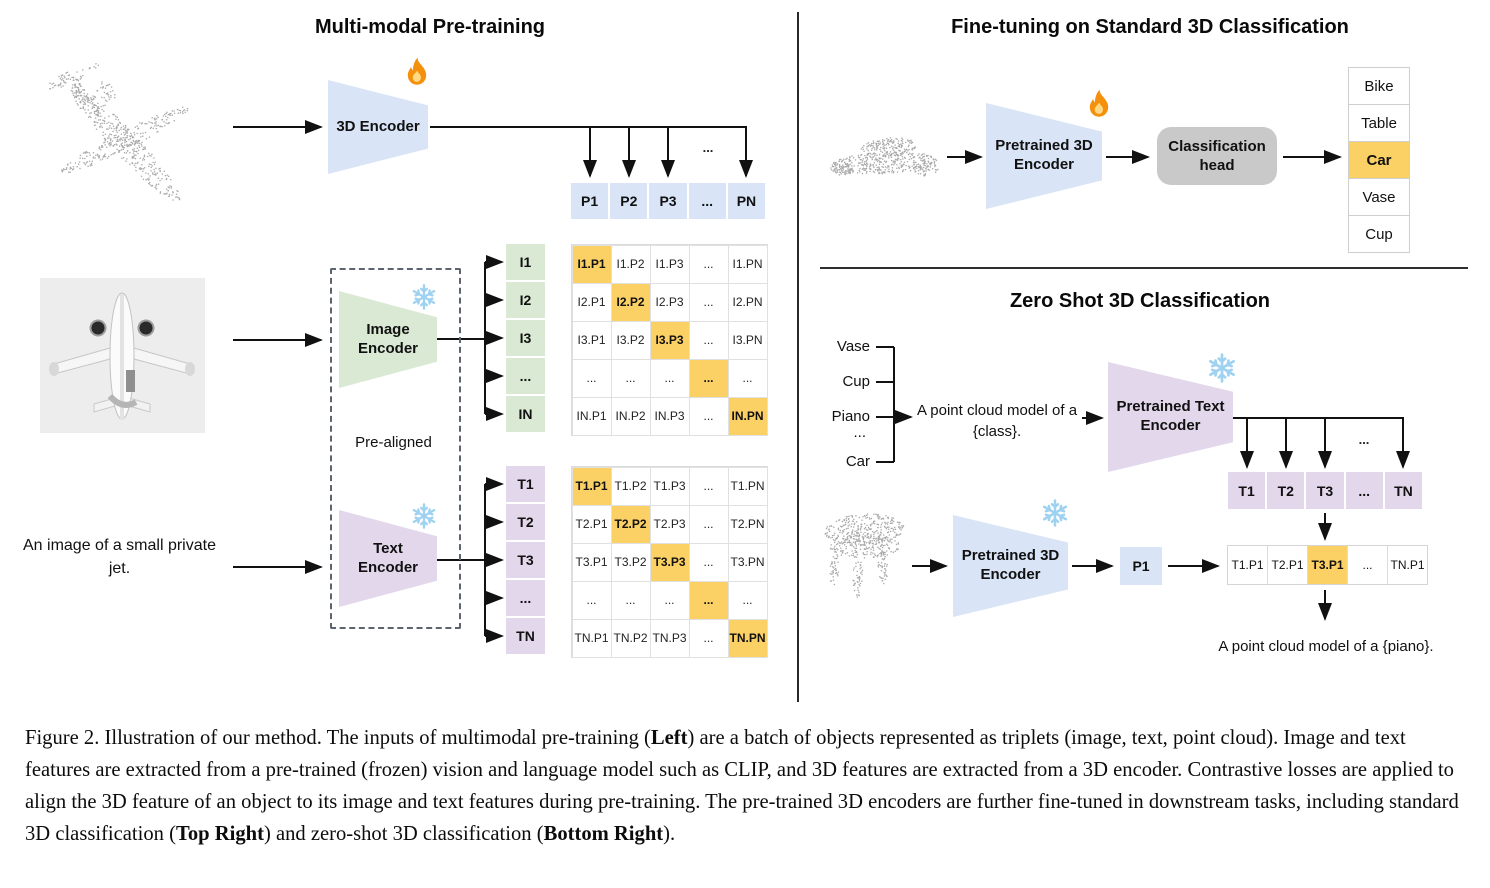 Image resolution: width=1490 pixels, height=888 pixels. Describe the element at coordinates (591, 264) in the screenshot. I see `matrix-cell: I1.P1` at that location.